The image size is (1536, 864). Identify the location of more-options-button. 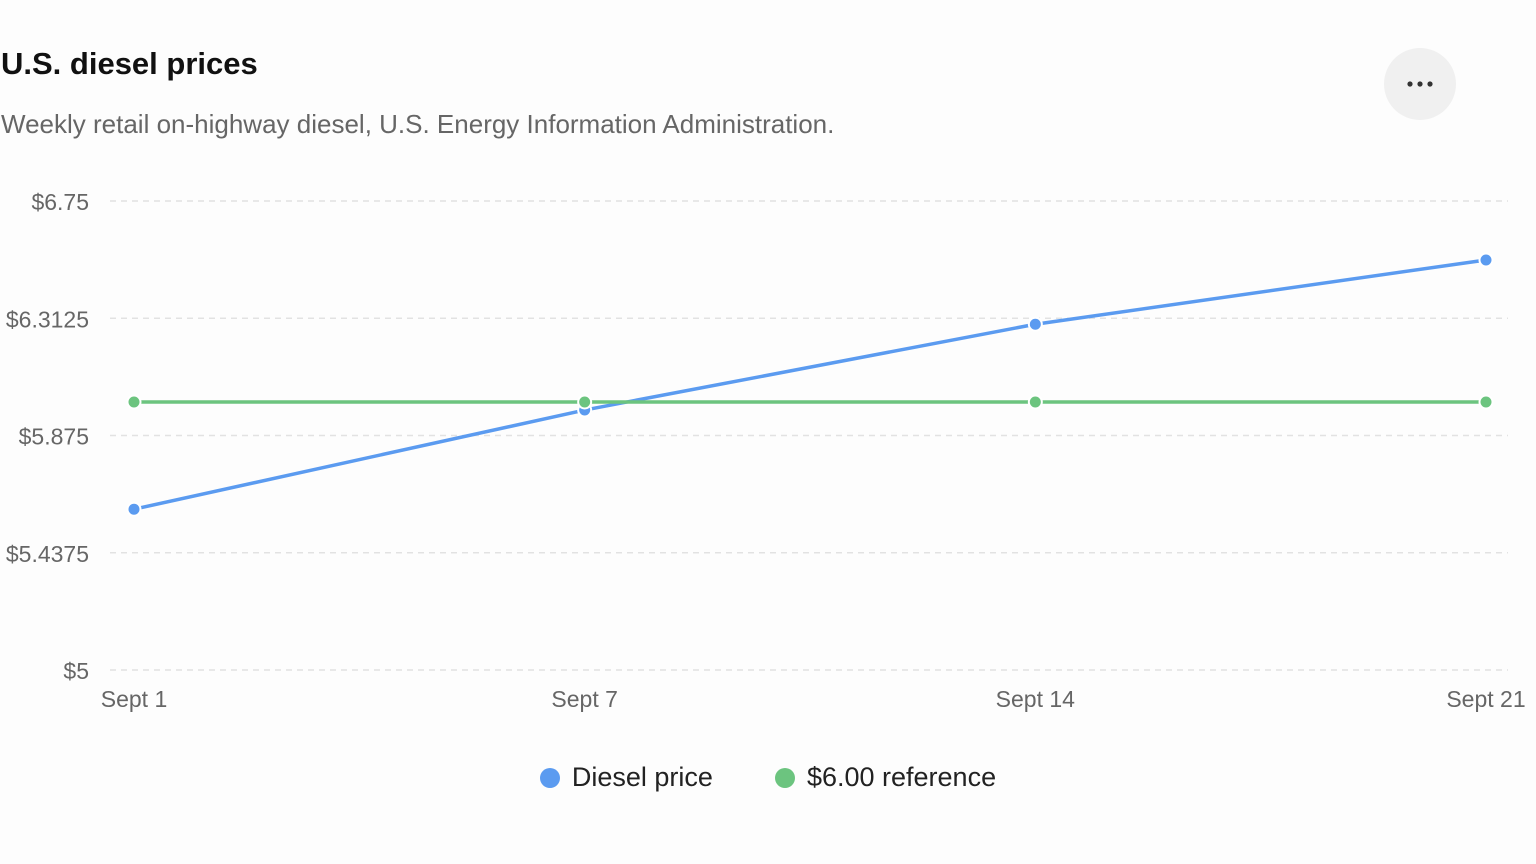
(1420, 84).